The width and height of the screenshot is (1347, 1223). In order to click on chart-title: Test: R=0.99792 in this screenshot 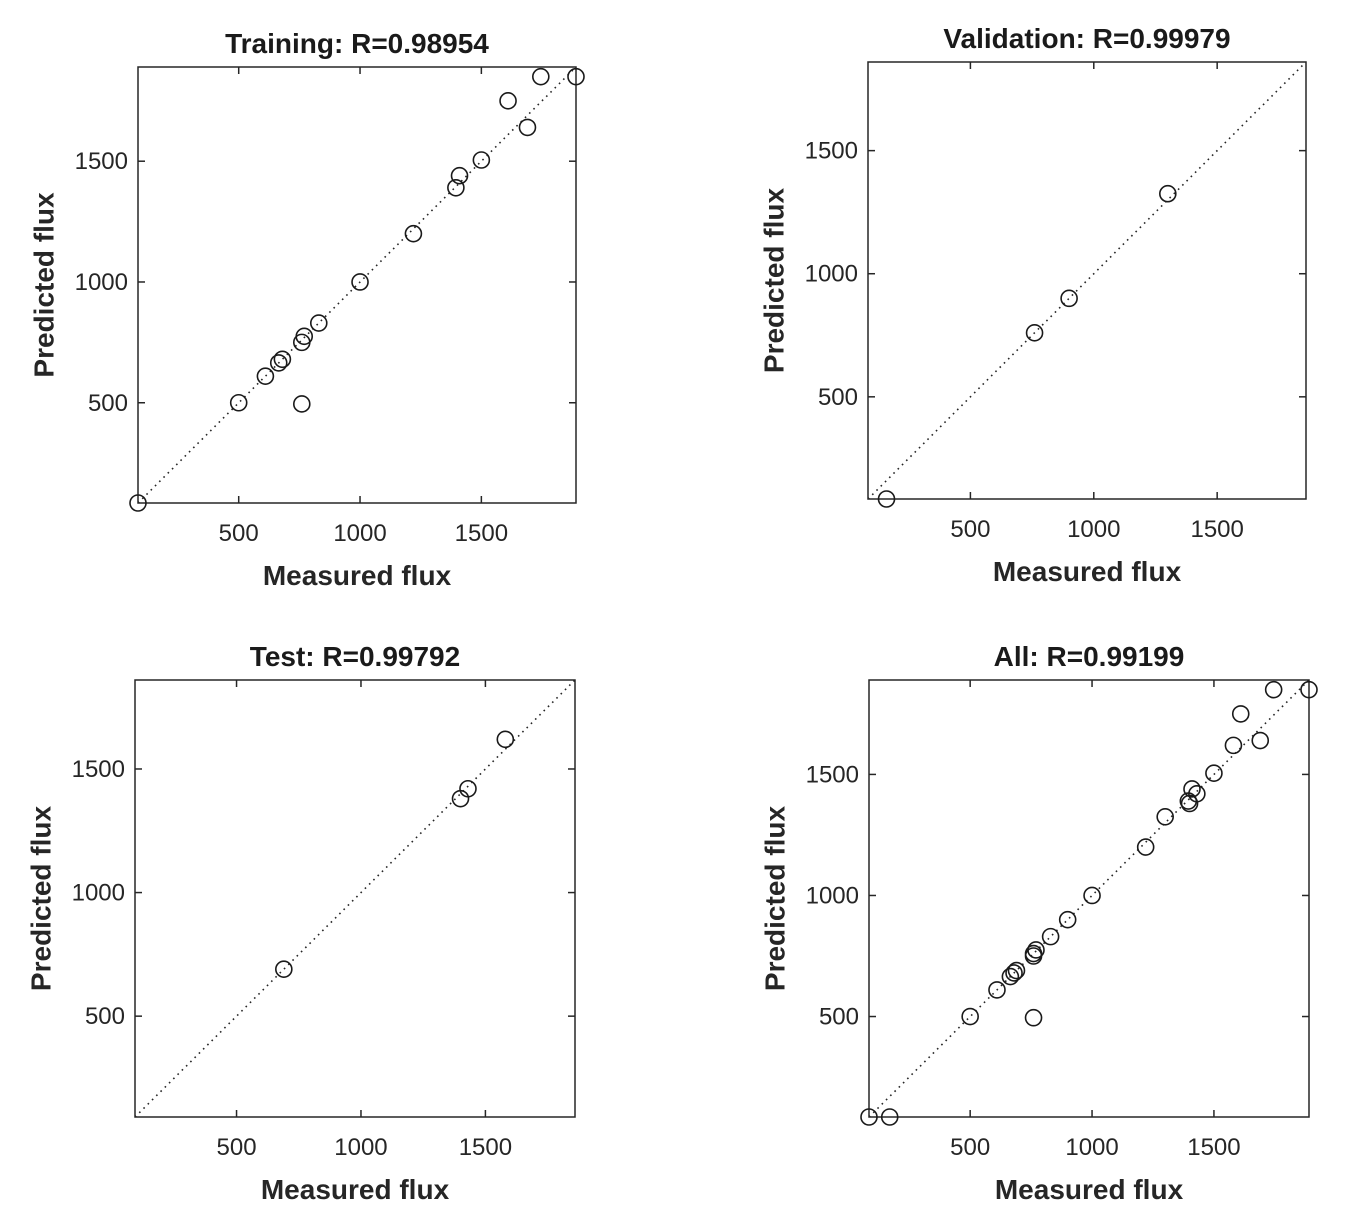, I will do `click(355, 656)`.